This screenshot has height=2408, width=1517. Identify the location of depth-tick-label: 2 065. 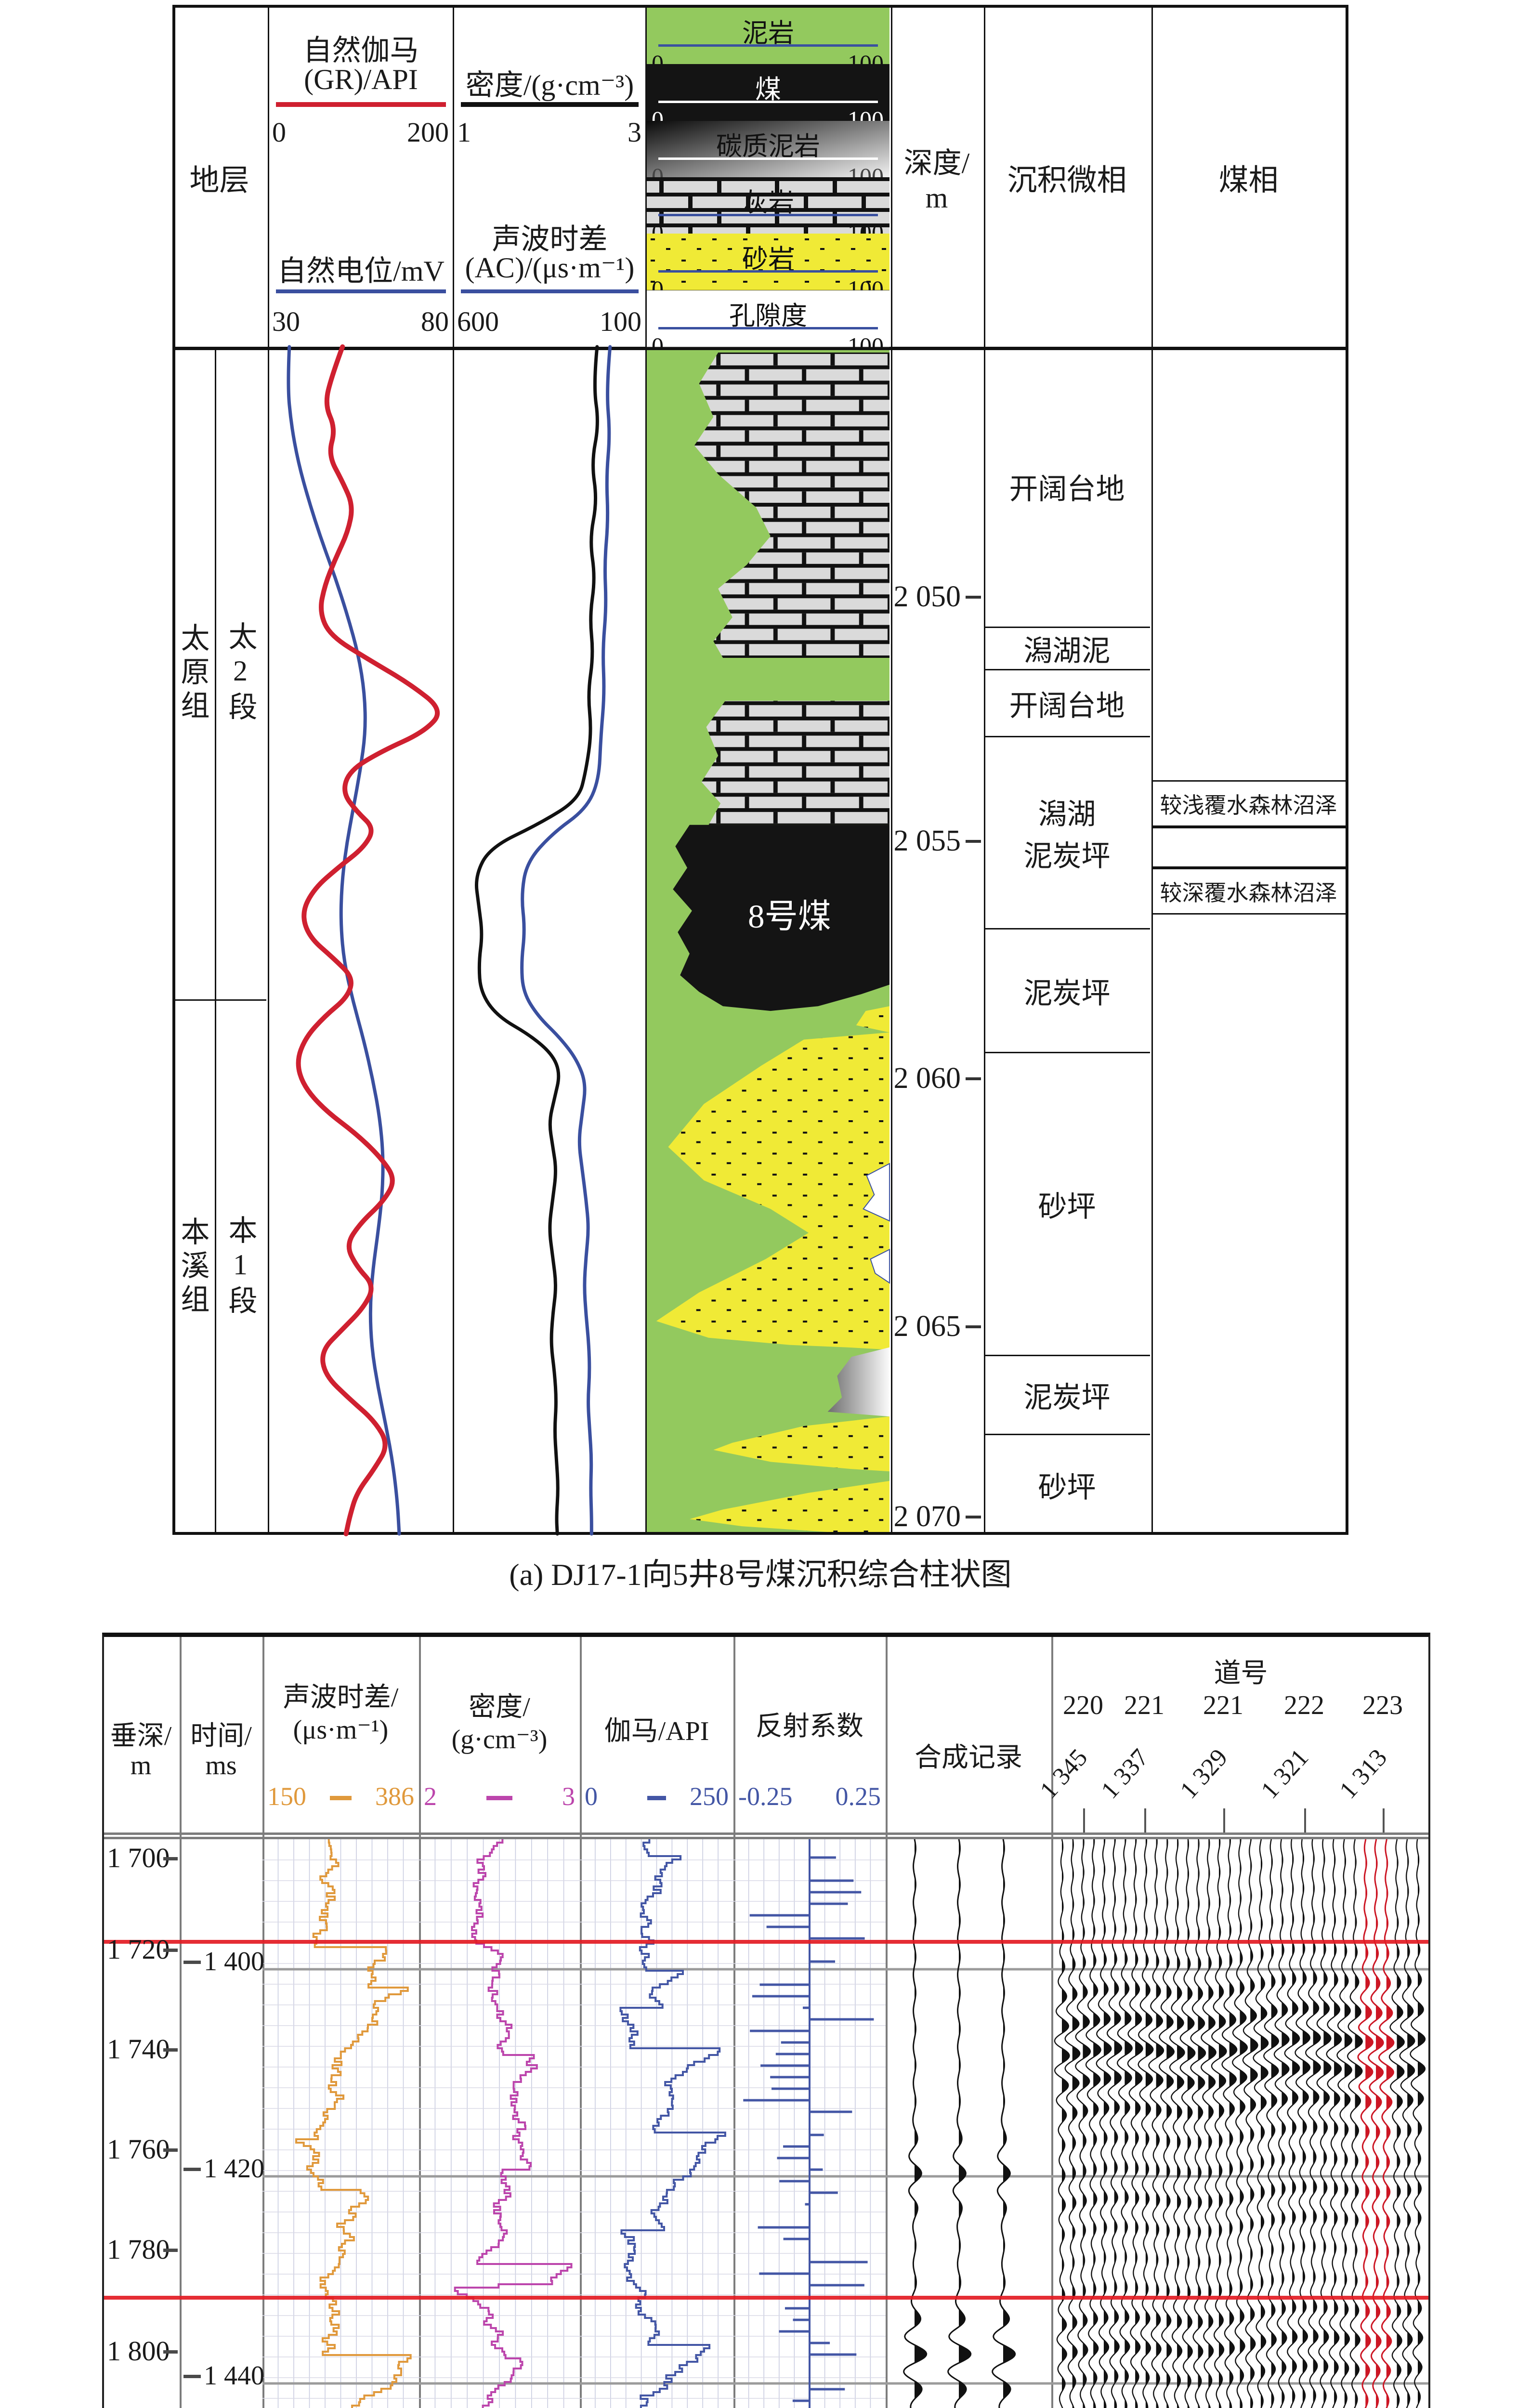
(927, 1326).